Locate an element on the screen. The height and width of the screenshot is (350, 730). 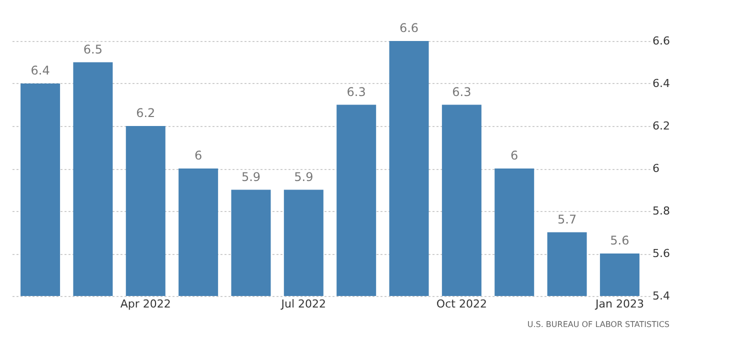
x-tick-label: Jan 2023 is located at coordinates (619, 304).